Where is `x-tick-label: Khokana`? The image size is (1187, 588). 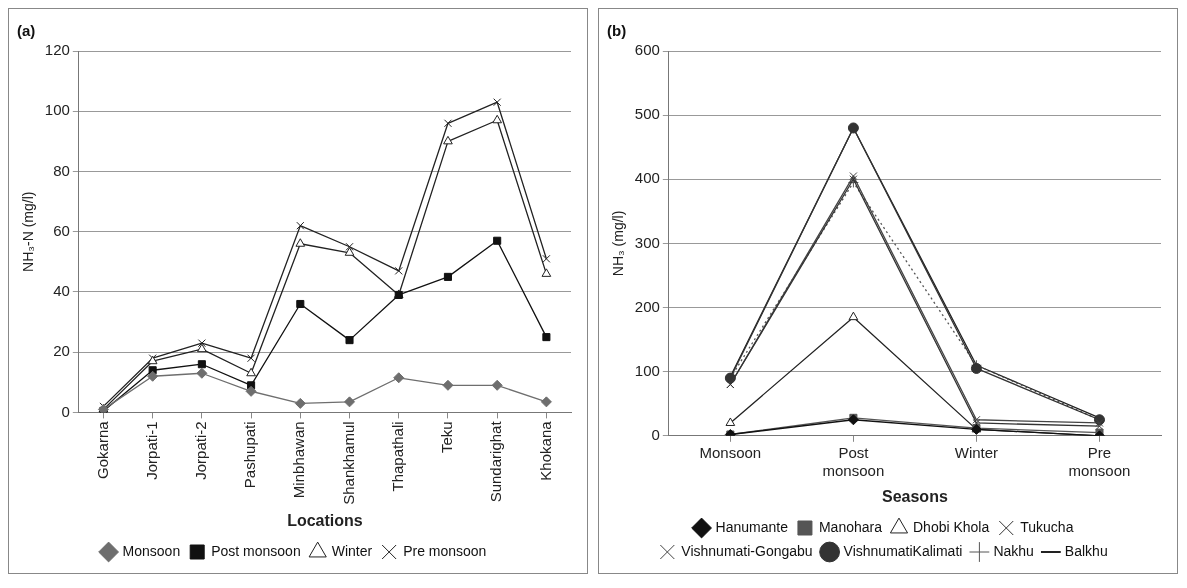 x-tick-label: Khokana is located at coordinates (545, 450).